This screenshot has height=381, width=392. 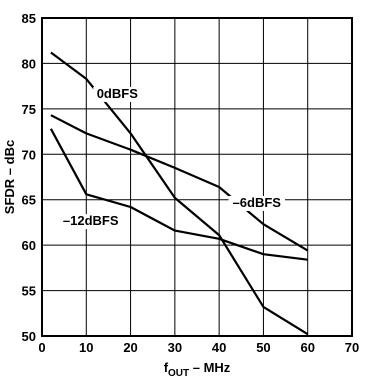 I want to click on series-label-2: –6dBFS, so click(x=257, y=202).